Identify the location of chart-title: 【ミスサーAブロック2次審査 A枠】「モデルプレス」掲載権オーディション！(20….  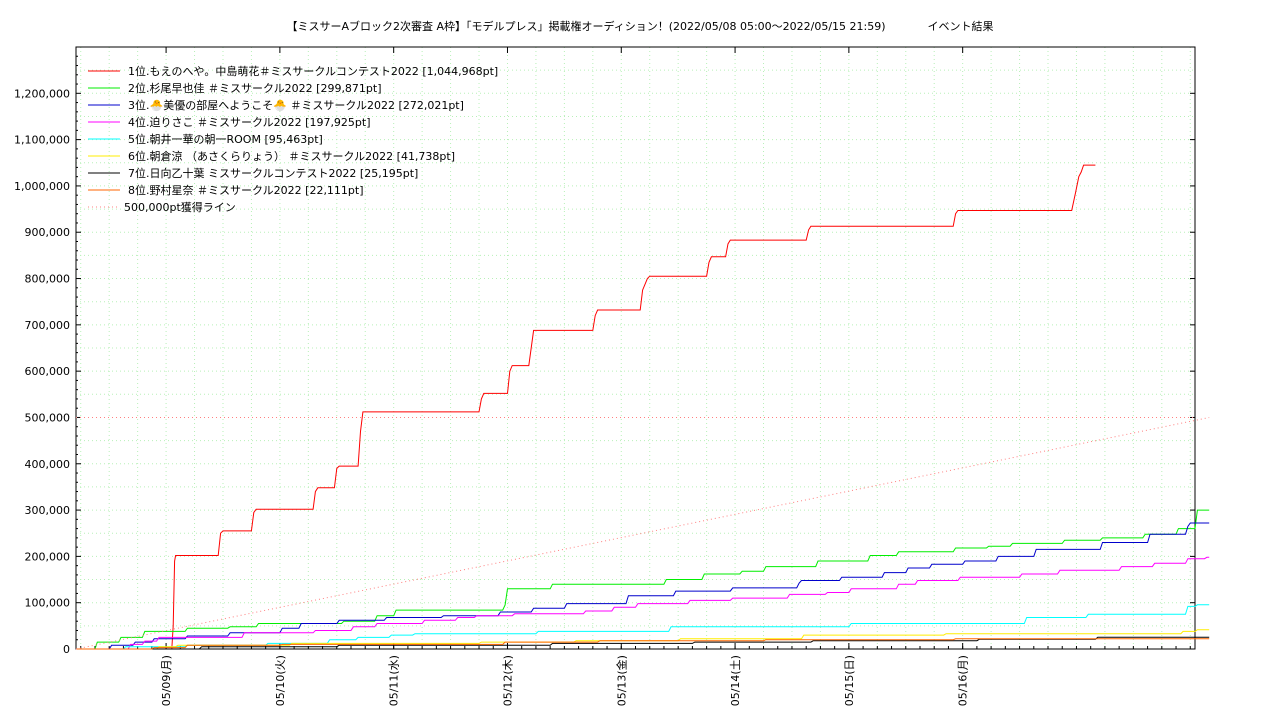
(640, 26).